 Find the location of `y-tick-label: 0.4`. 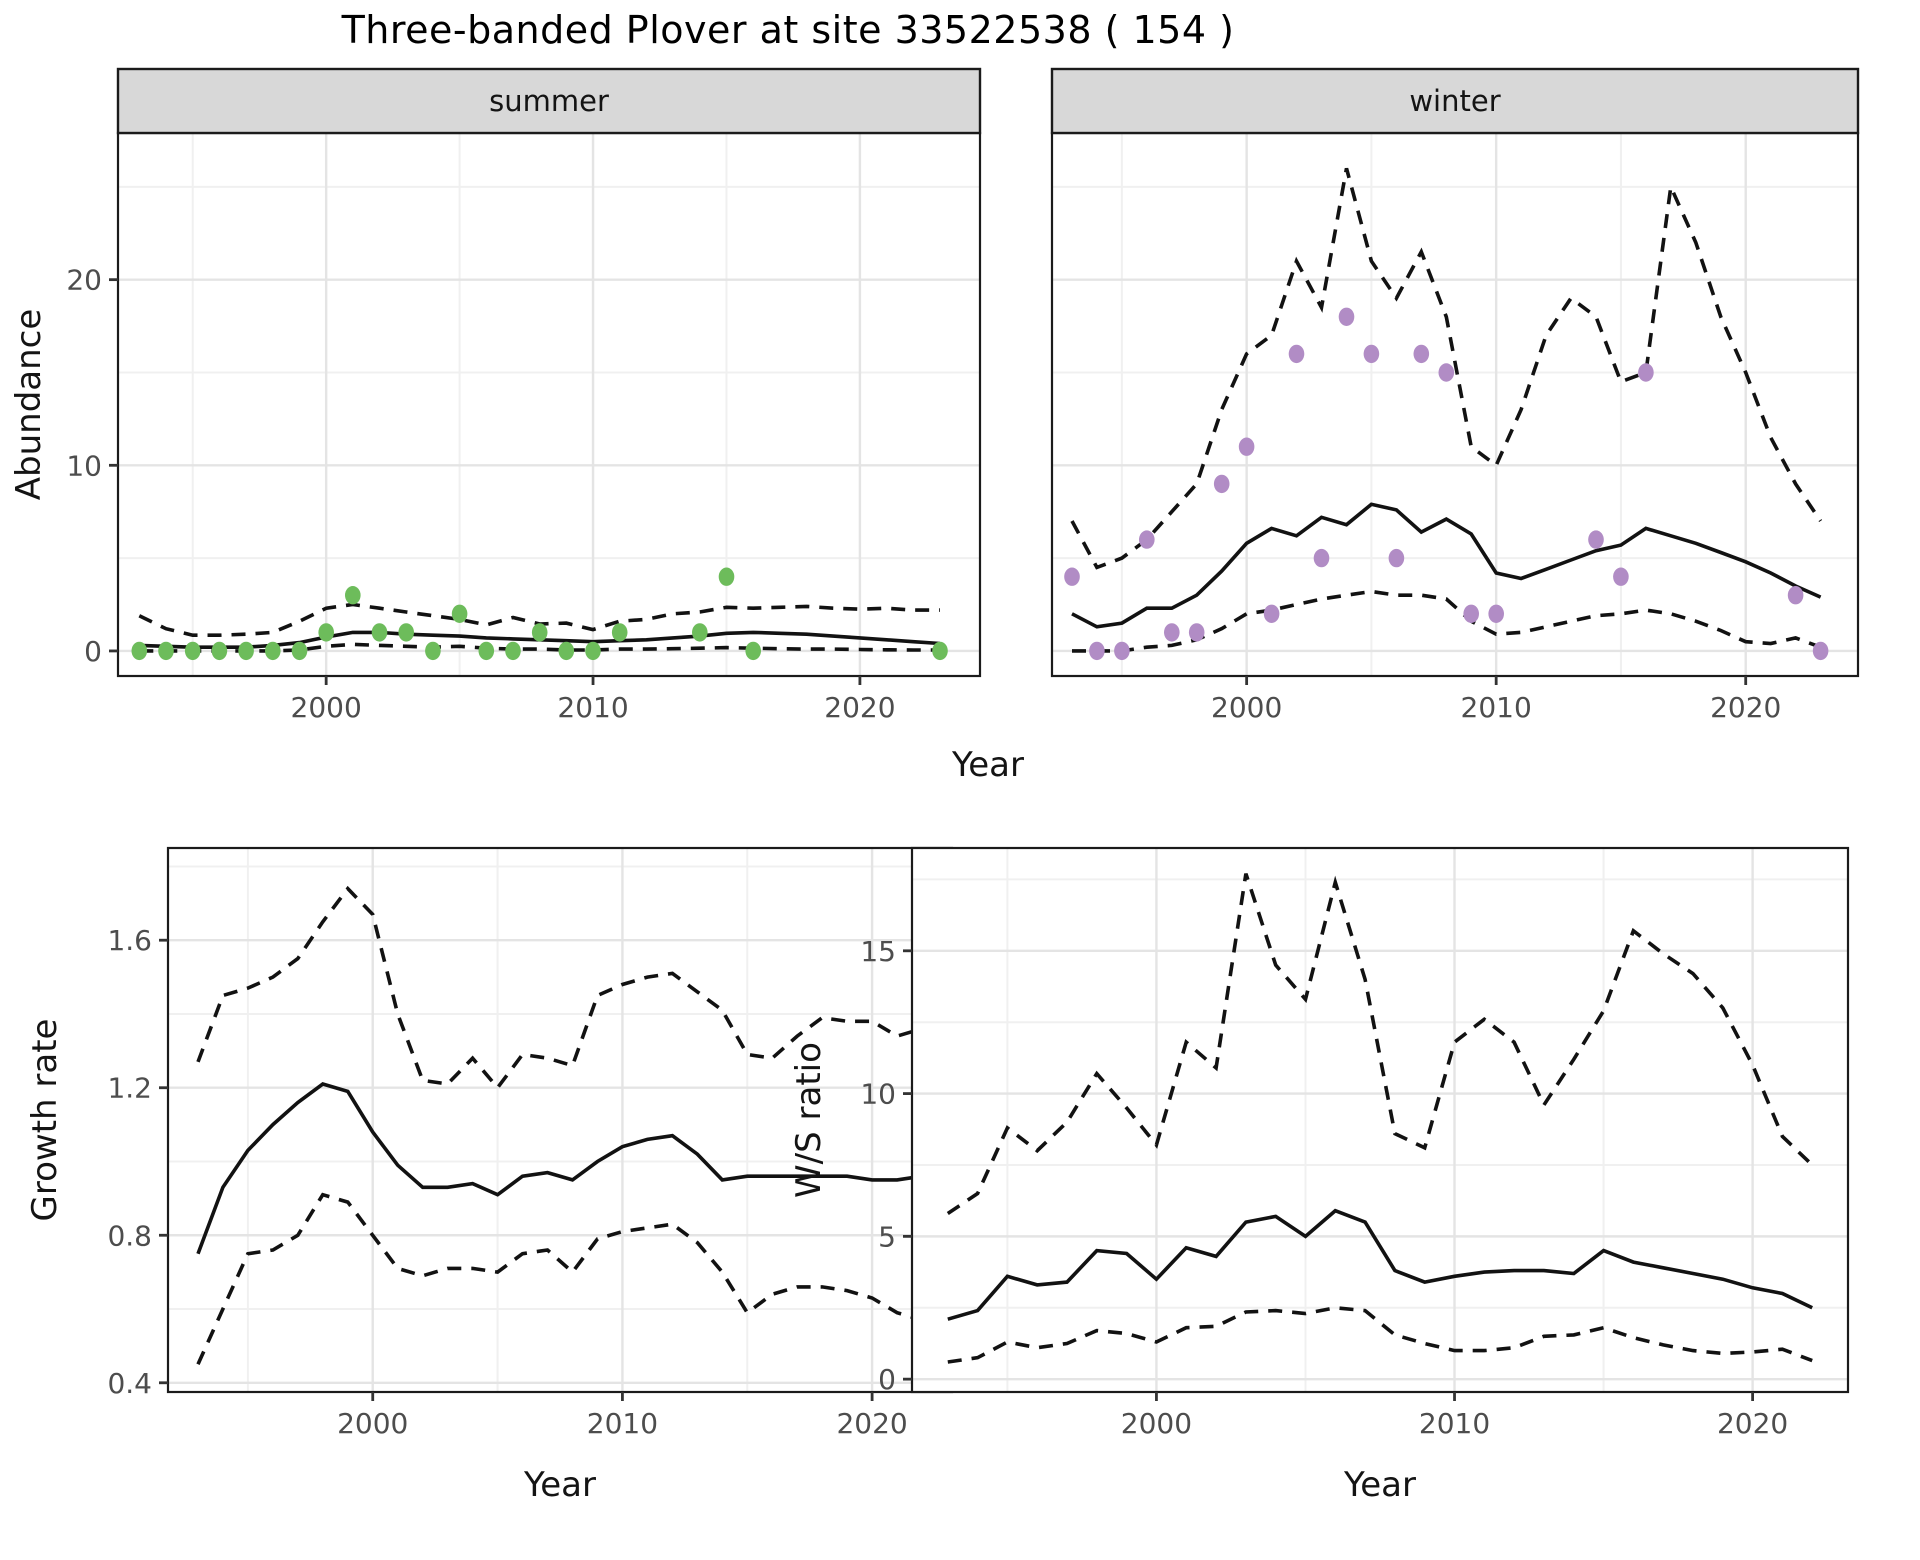

y-tick-label: 0.4 is located at coordinates (129, 1383).